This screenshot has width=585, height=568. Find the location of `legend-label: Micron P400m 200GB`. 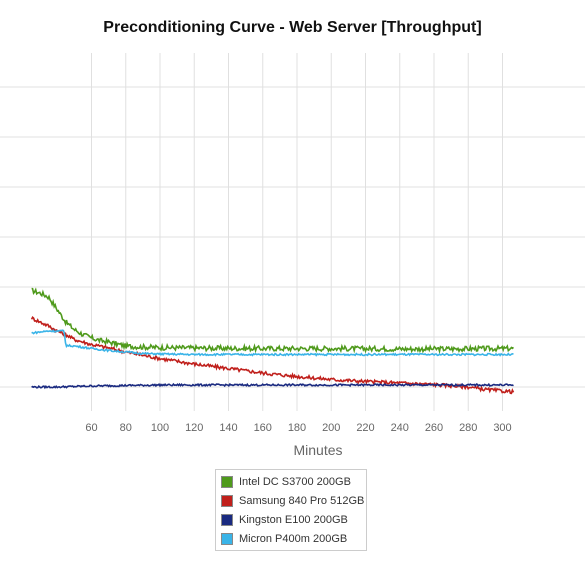

legend-label: Micron P400m 200GB is located at coordinates (293, 538).